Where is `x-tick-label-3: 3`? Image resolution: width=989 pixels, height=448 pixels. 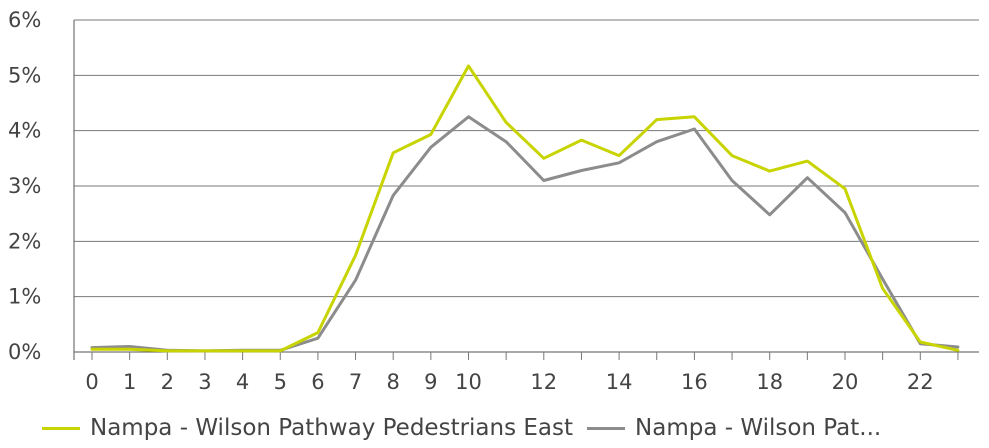
x-tick-label-3: 3 is located at coordinates (204, 382).